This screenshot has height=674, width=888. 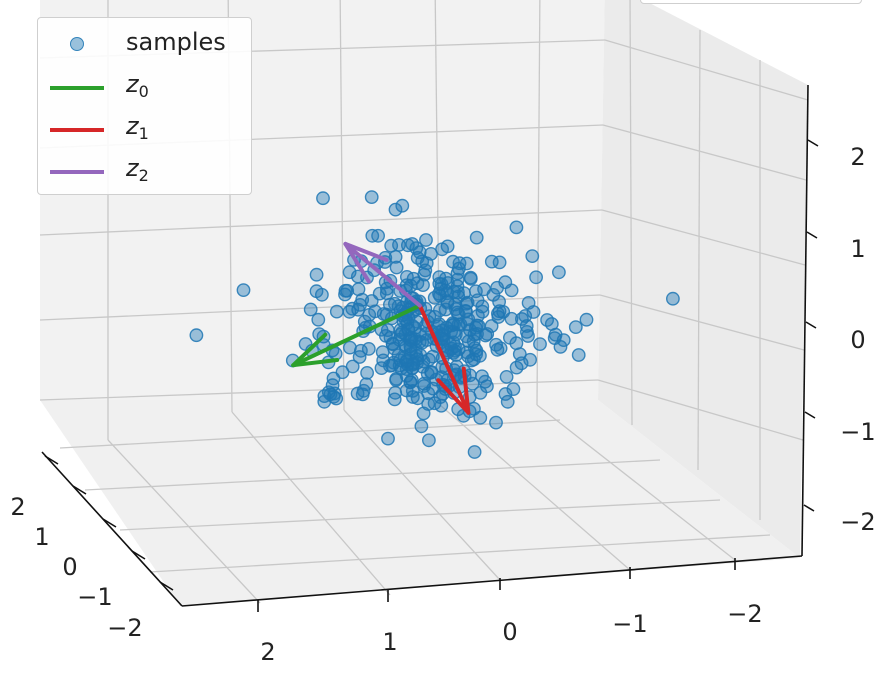 What do you see at coordinates (751, 2) in the screenshot?
I see `legend-box-partial` at bounding box center [751, 2].